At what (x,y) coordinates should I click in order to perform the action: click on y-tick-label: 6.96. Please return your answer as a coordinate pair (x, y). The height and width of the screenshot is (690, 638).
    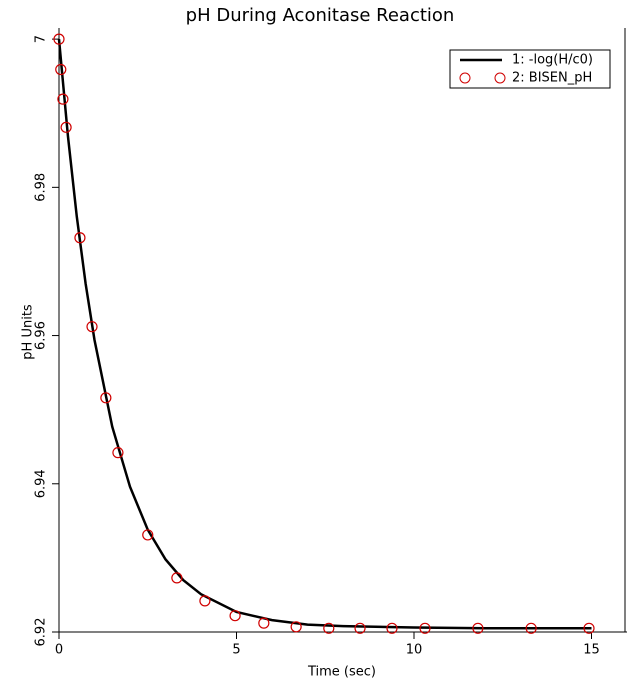
    Looking at the image, I should click on (41, 335).